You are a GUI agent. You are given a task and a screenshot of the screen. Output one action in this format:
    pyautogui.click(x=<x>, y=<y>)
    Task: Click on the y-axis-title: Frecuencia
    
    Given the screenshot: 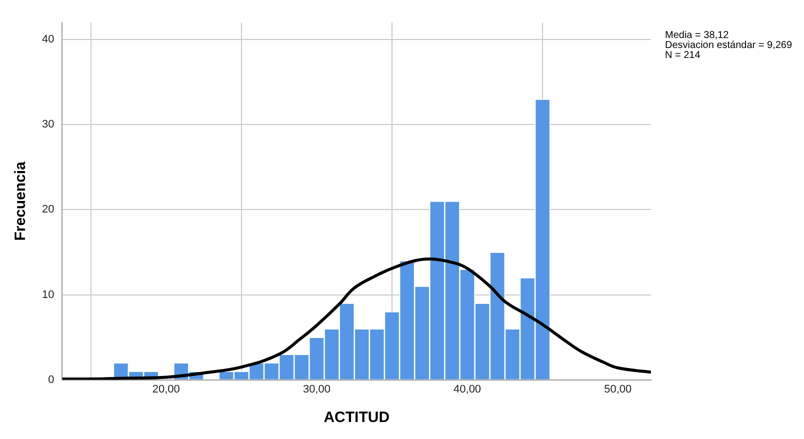 What is the action you would take?
    pyautogui.click(x=21, y=200)
    